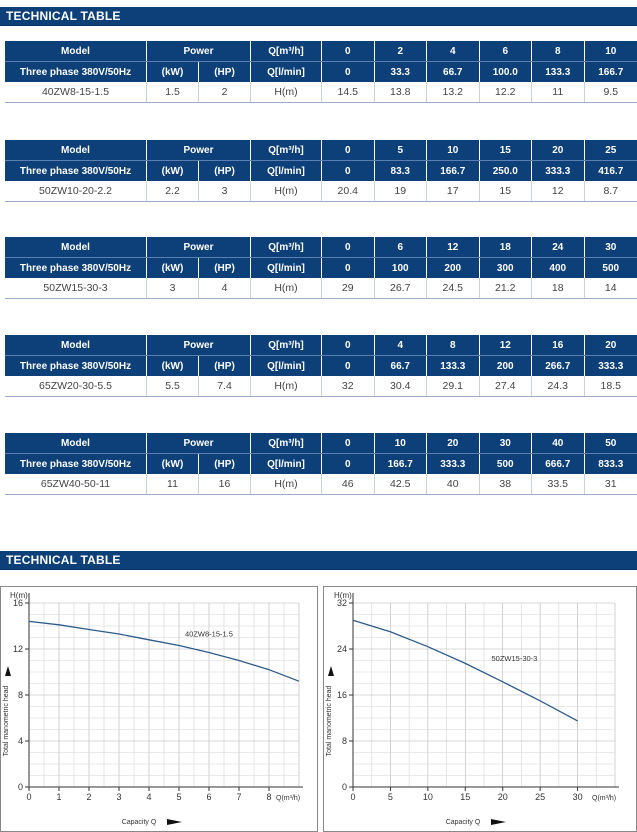 This screenshot has height=832, width=637. What do you see at coordinates (321, 345) in the screenshot?
I see `table-header-row: Model Power Q[m³/h] 0 4 8 12 16 20` at bounding box center [321, 345].